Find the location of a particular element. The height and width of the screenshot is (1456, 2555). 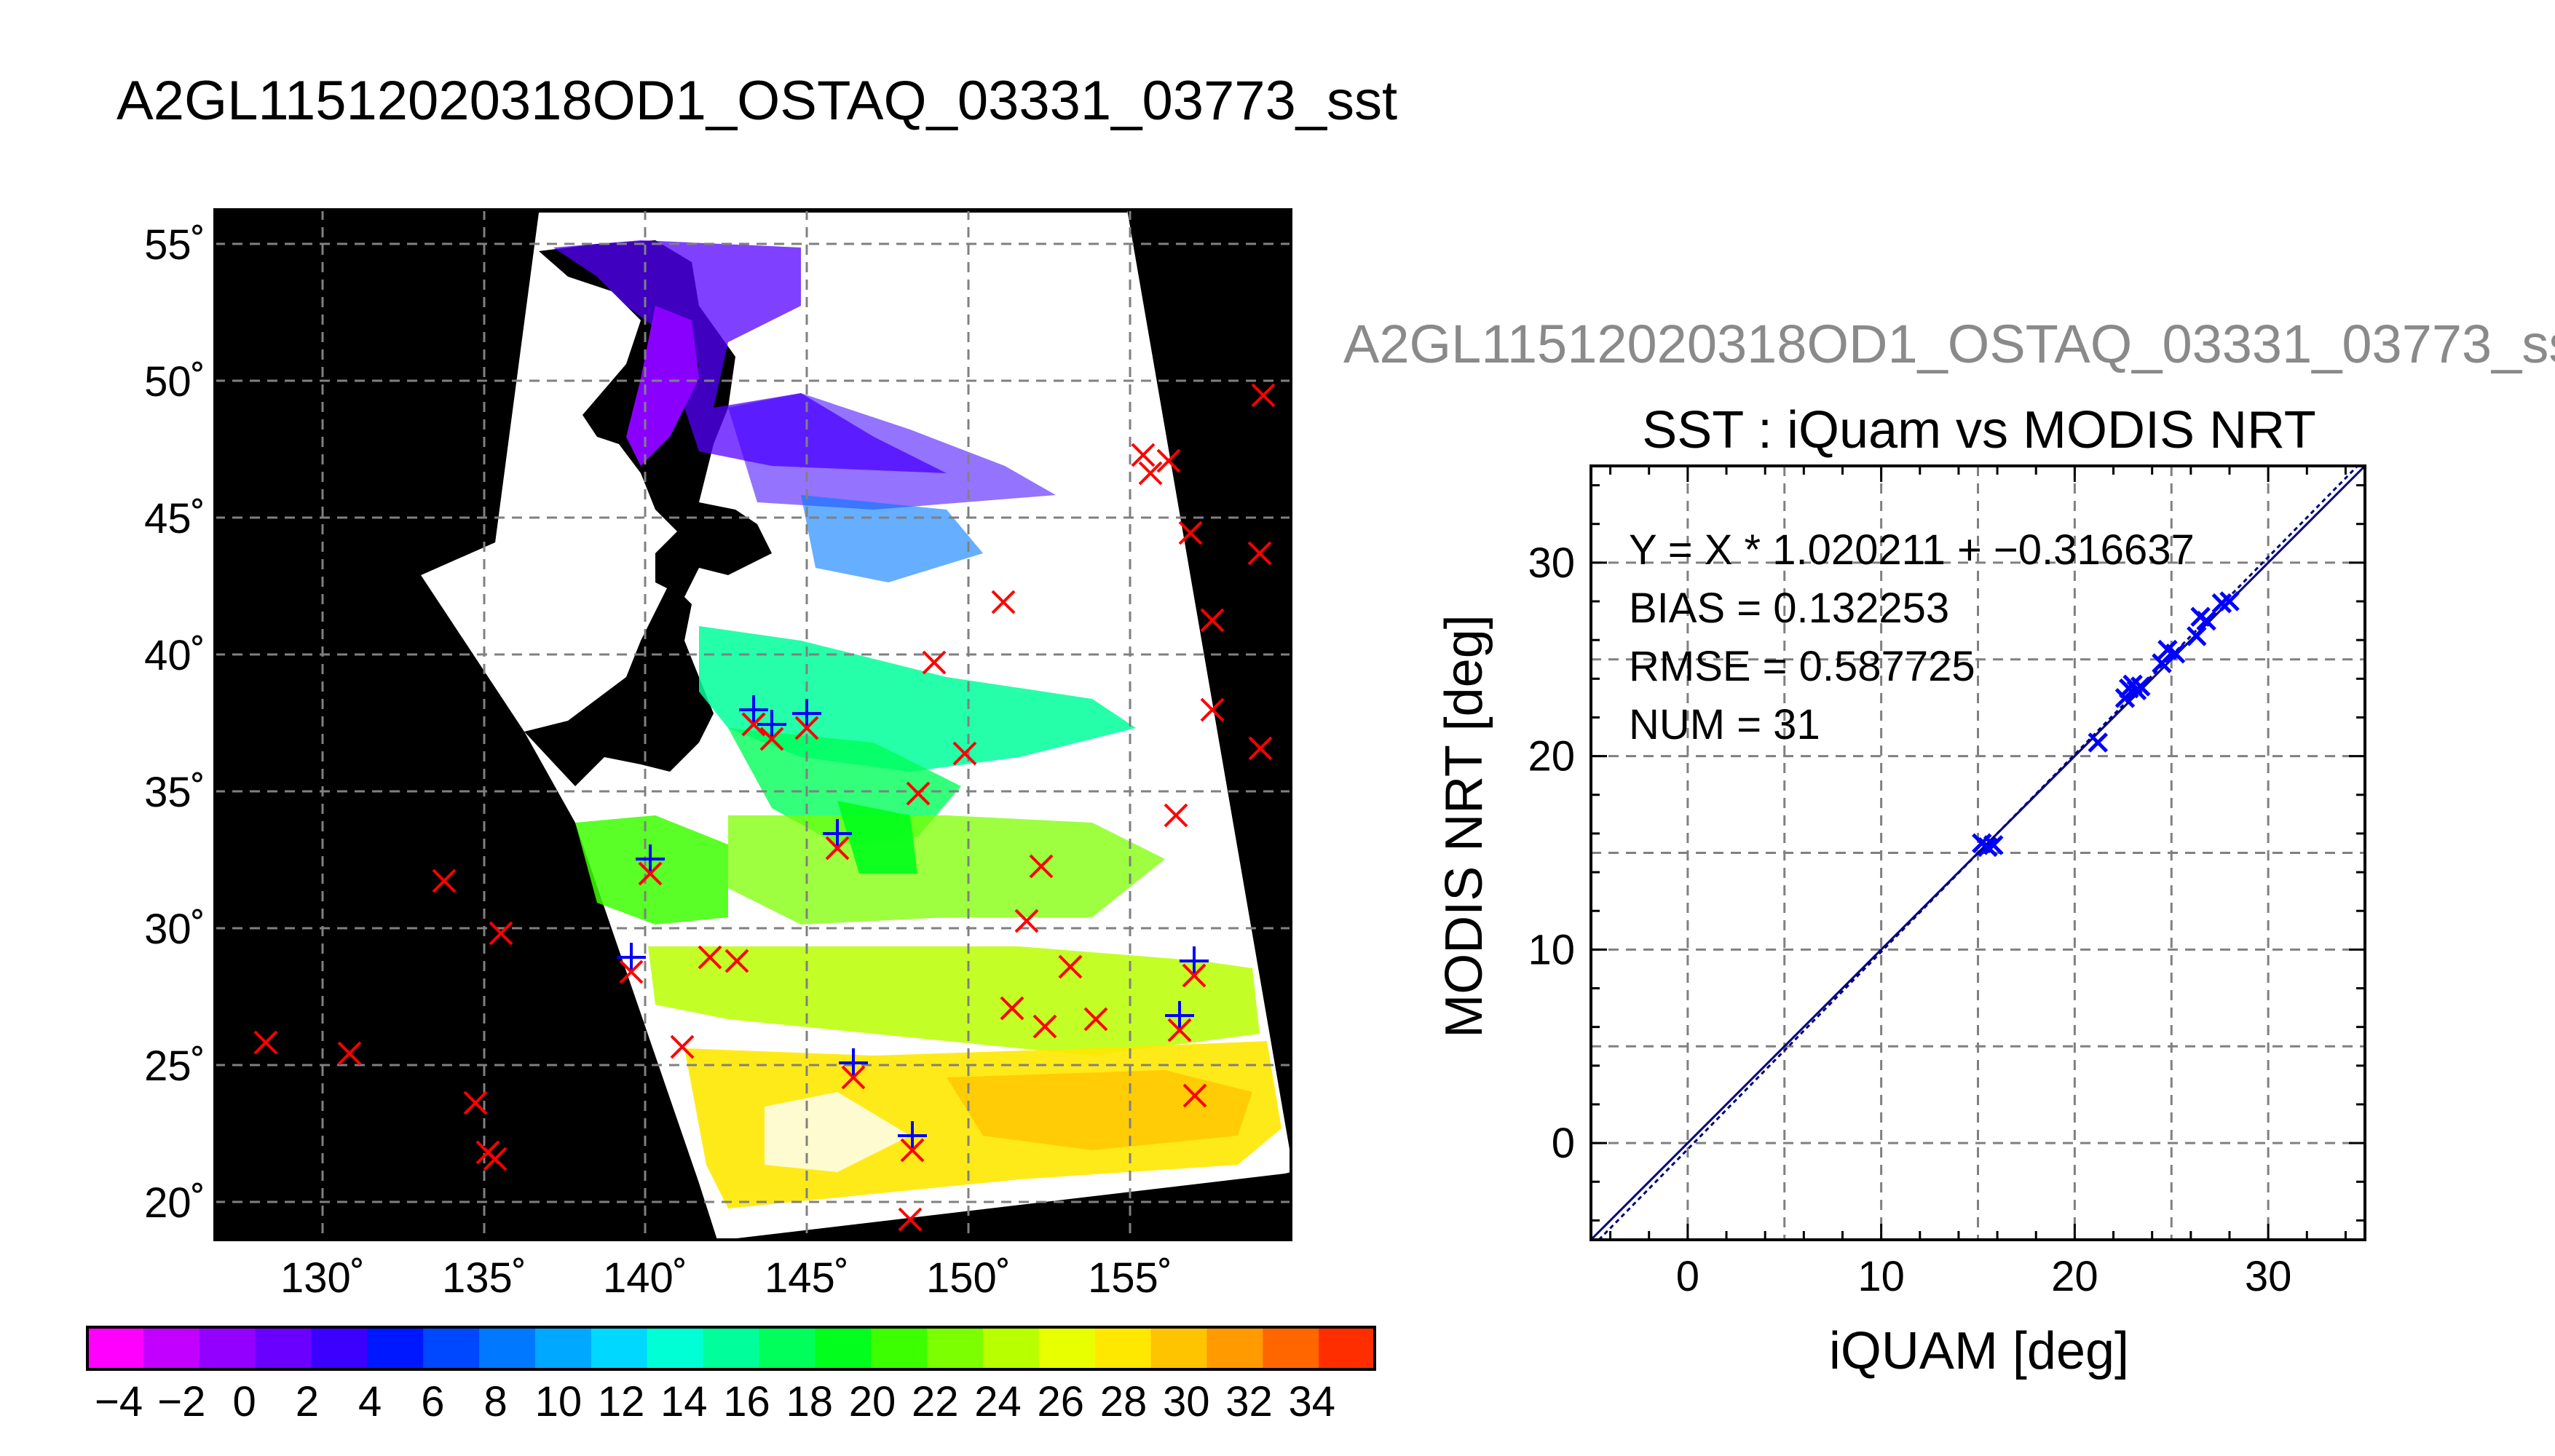

colorbar-cells is located at coordinates (731, 1348).